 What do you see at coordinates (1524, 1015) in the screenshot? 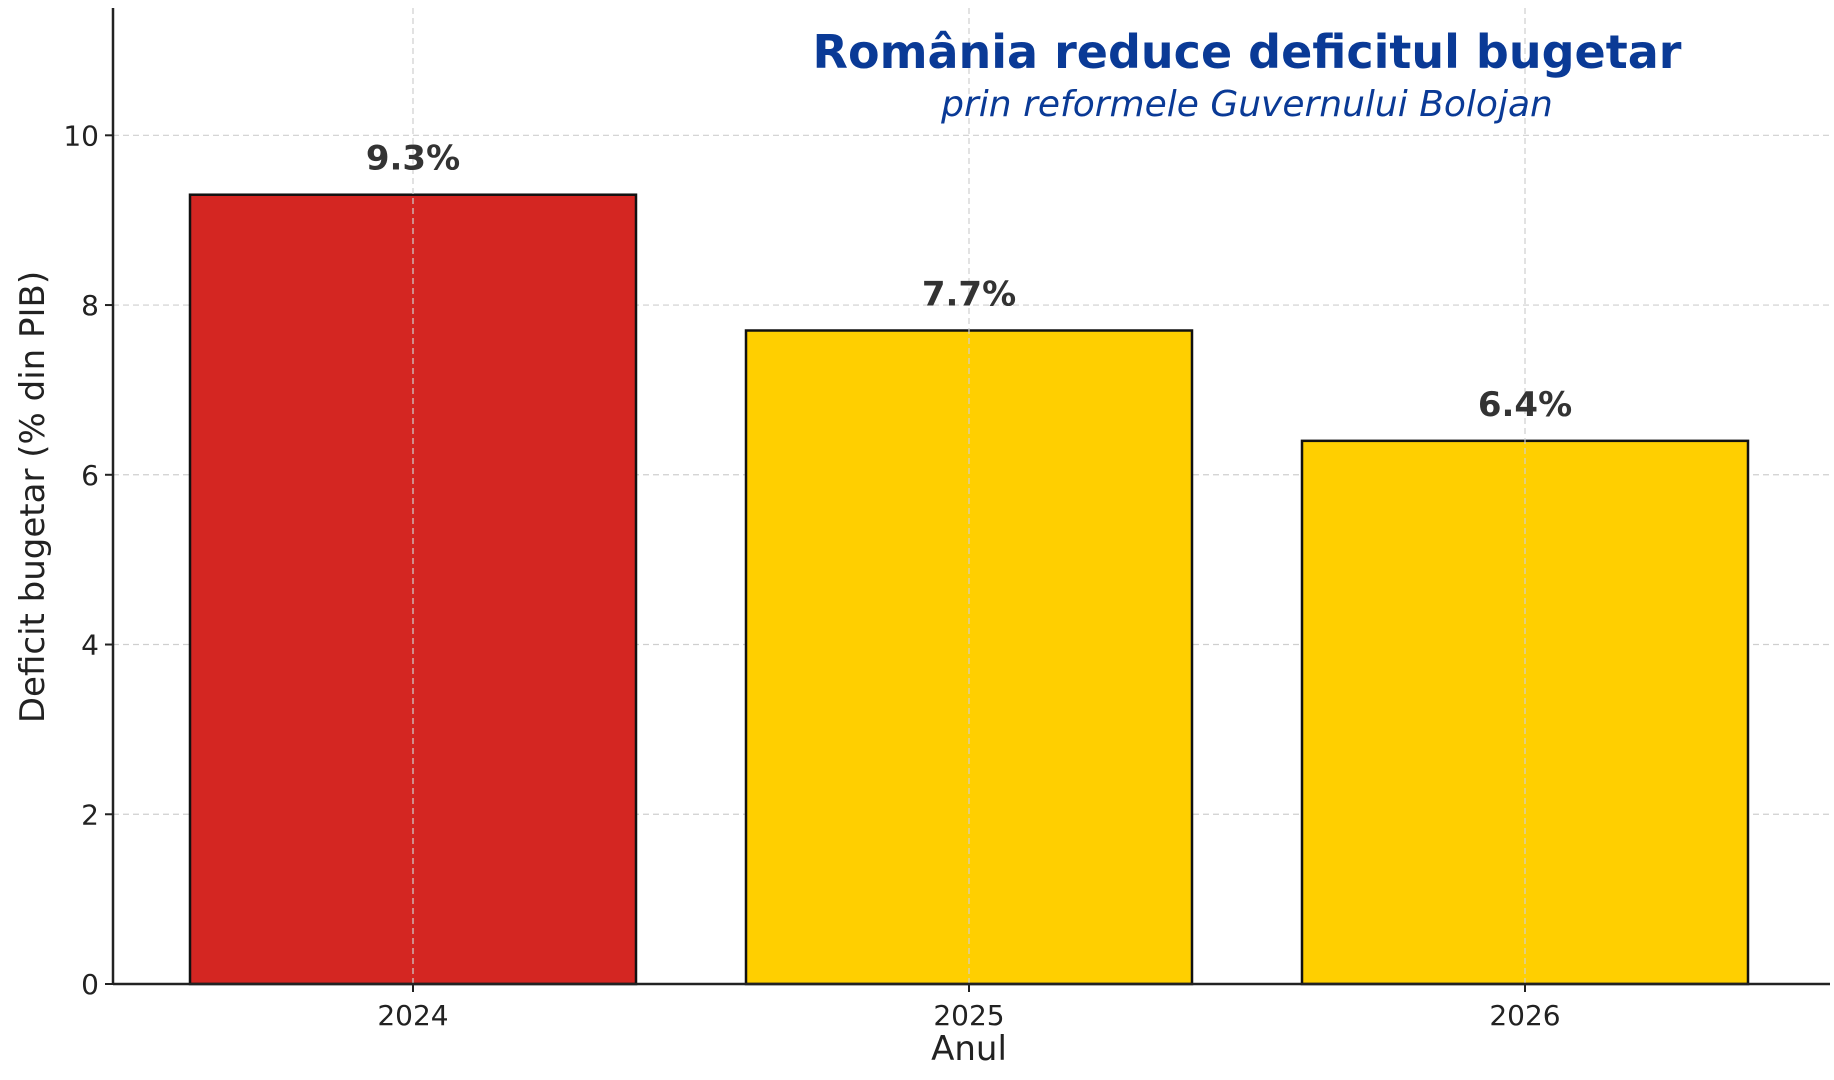
I see `x-tick-label-2026: 2026` at bounding box center [1524, 1015].